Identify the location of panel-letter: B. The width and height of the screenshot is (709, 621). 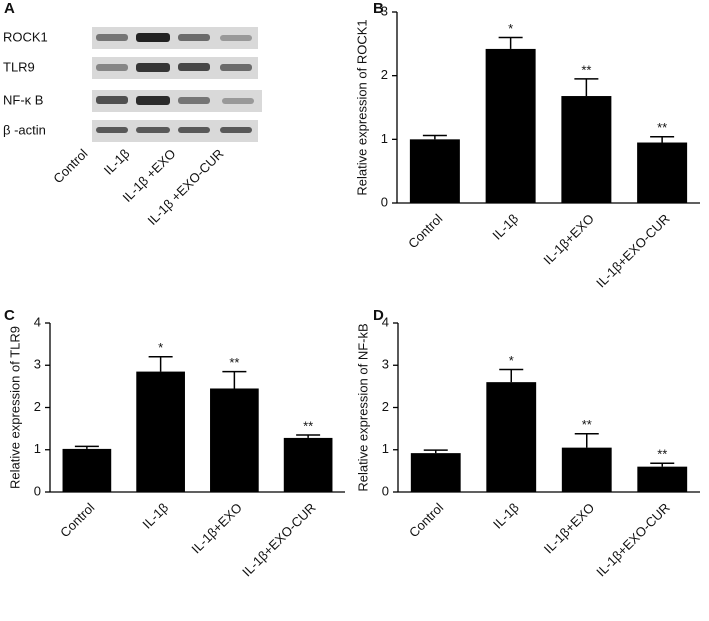
(378, 8).